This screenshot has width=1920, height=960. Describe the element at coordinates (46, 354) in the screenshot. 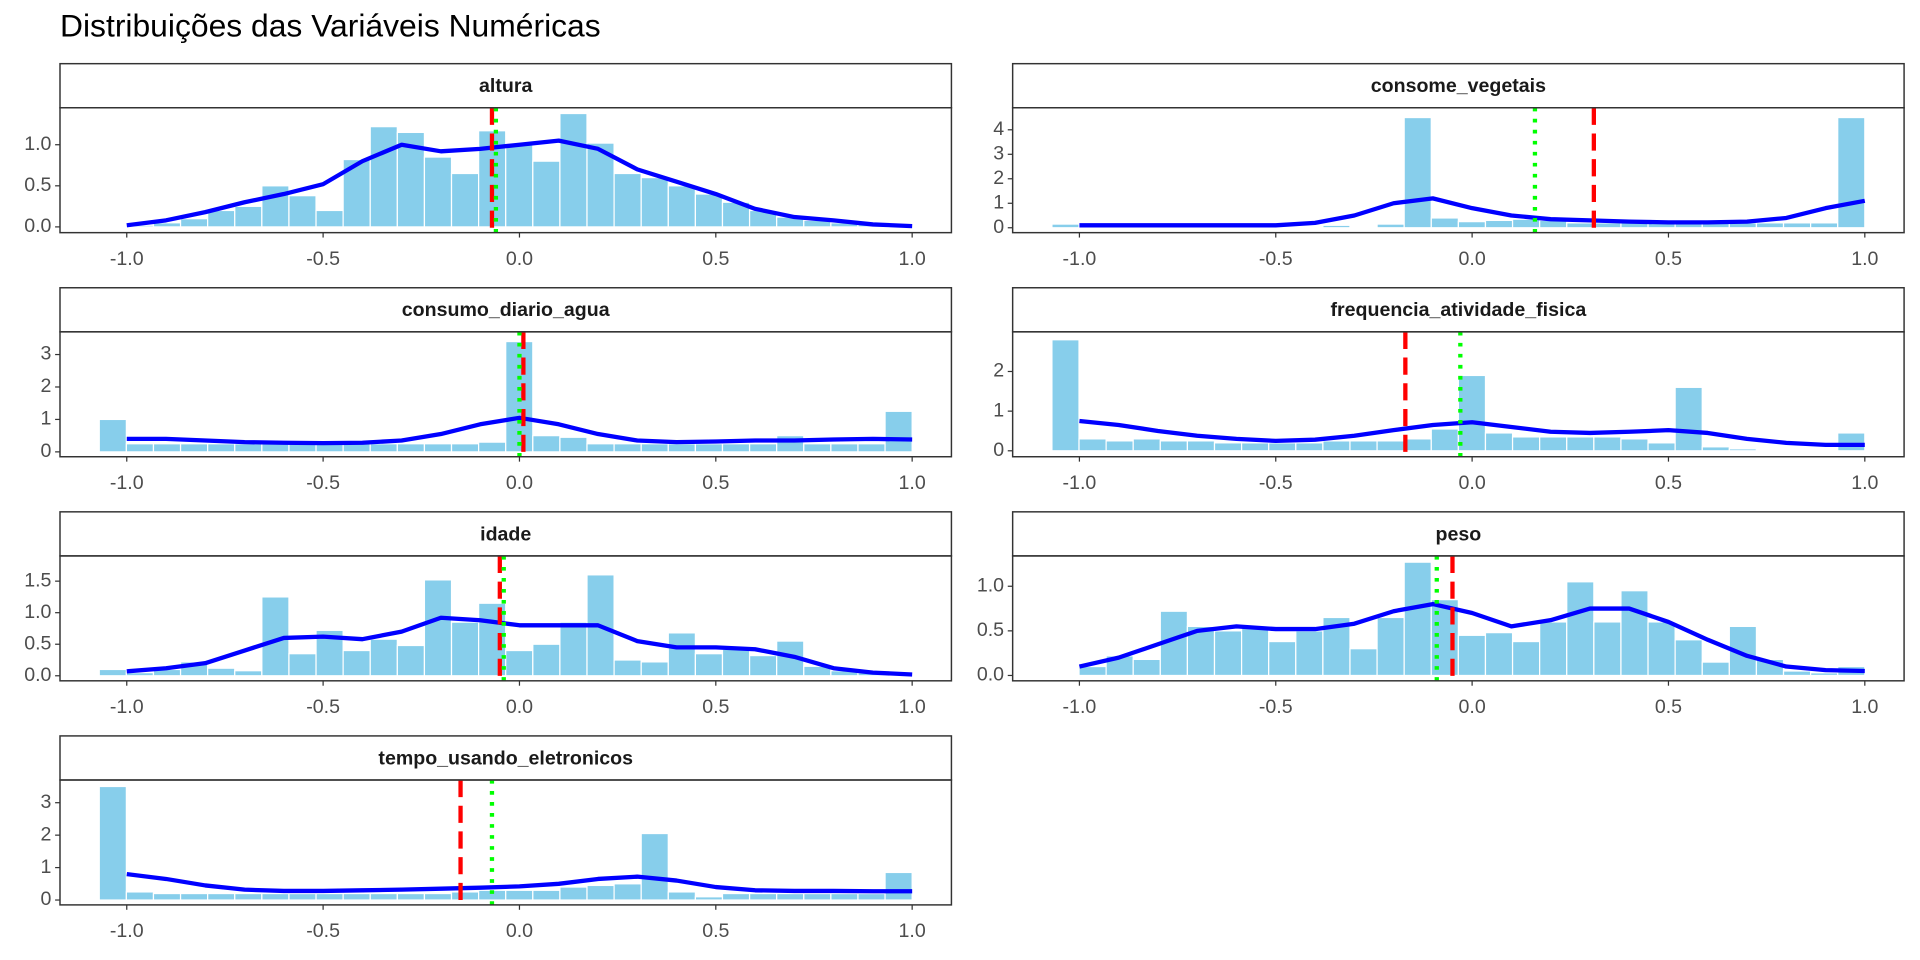

I see `y-tick-label: 3` at that location.